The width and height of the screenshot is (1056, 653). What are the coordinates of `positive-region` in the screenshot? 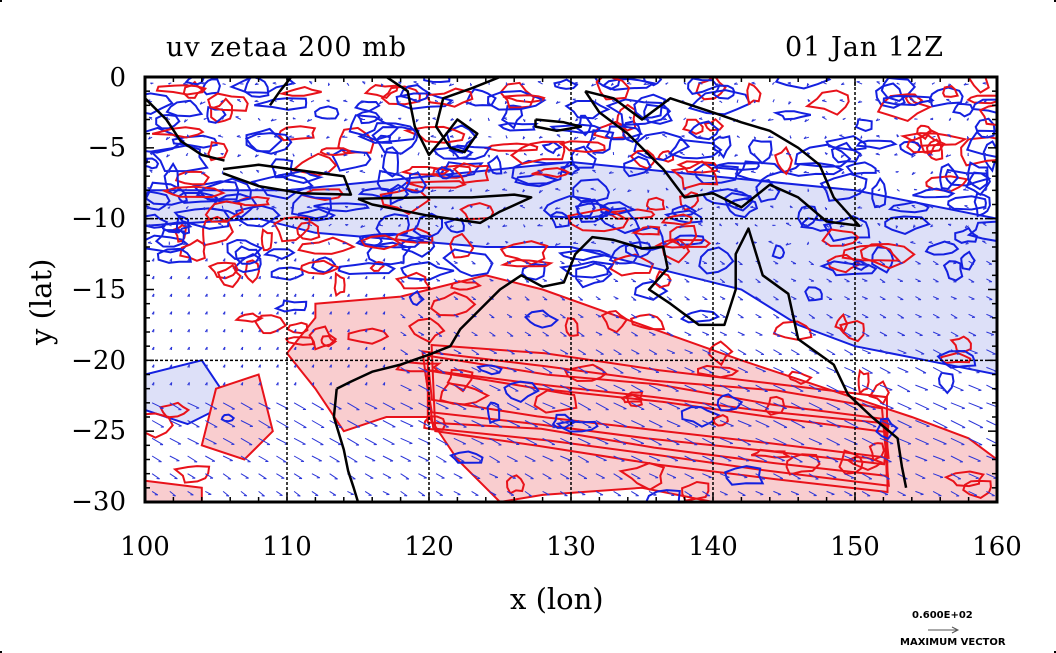 It's located at (237, 417).